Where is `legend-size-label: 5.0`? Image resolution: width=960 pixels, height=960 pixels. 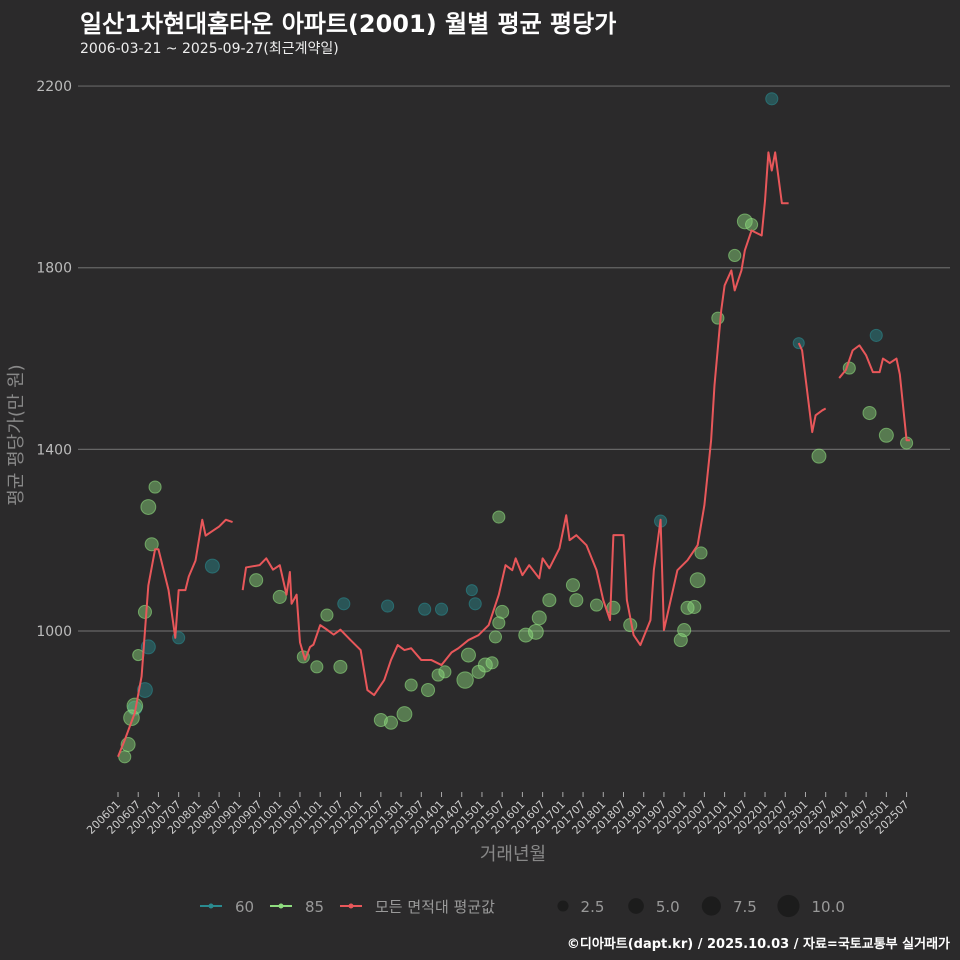
legend-size-label: 5.0 is located at coordinates (668, 907).